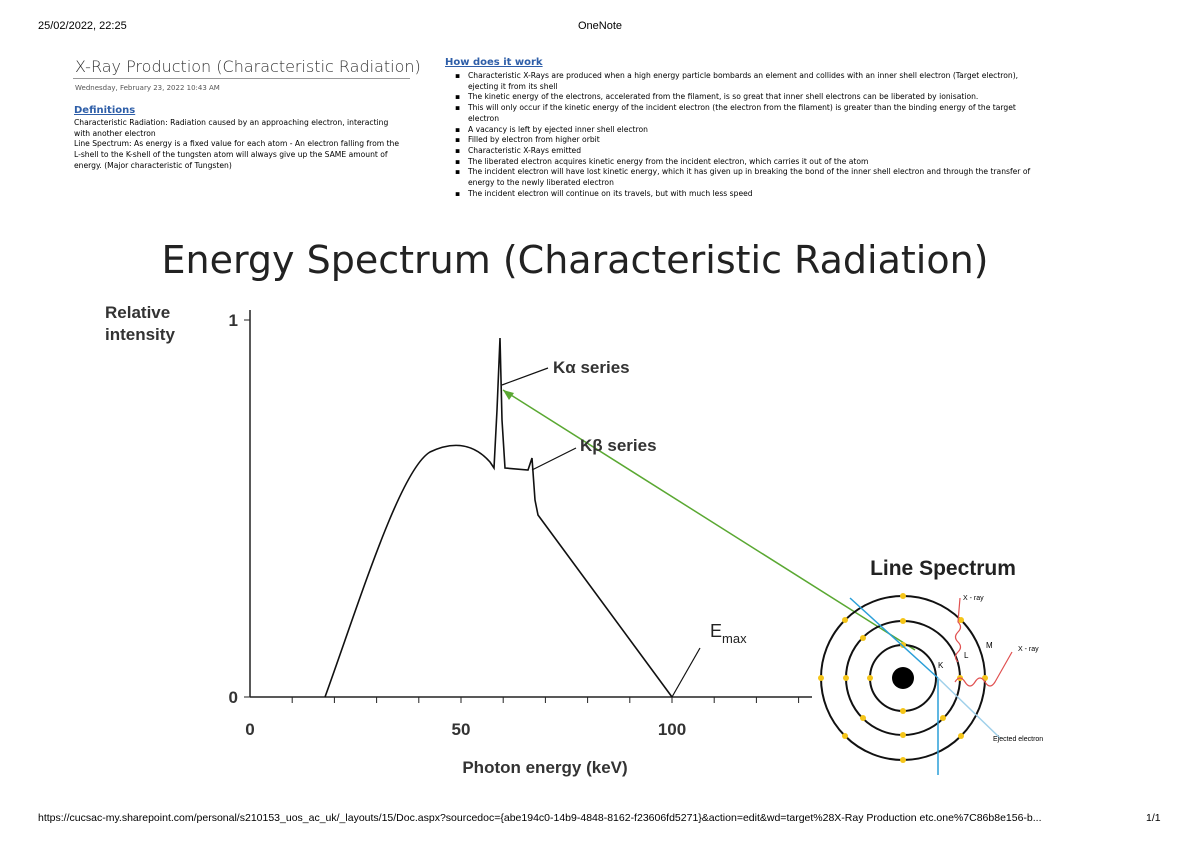  What do you see at coordinates (742, 151) in the screenshot?
I see `bullet-item: Characteristic X-Rays emitted` at bounding box center [742, 151].